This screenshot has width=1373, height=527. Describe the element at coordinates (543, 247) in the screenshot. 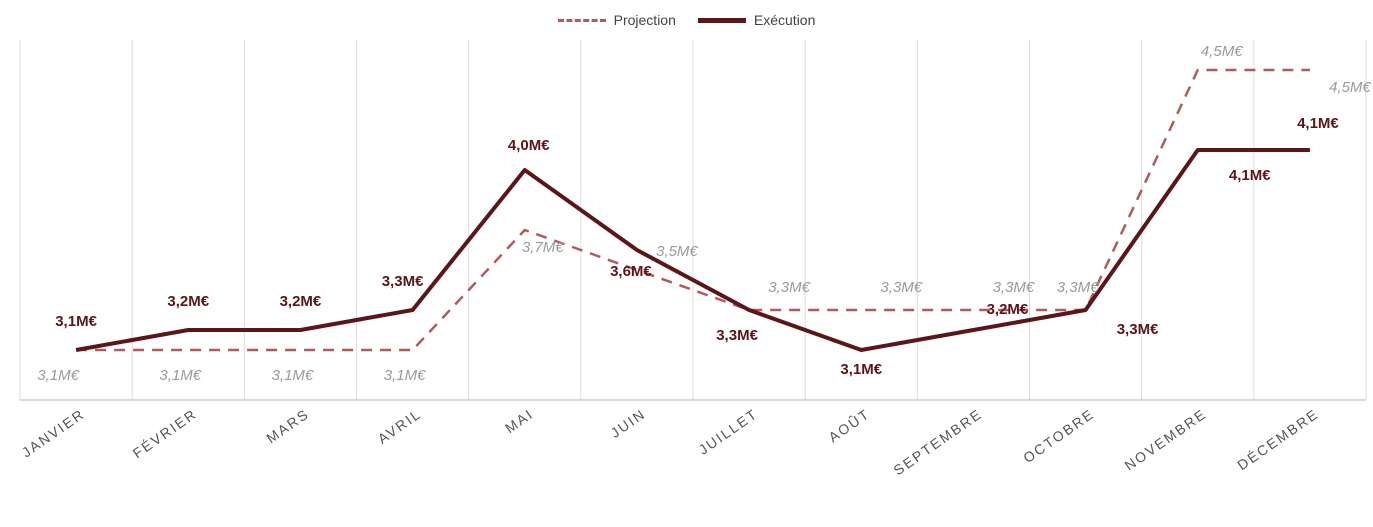

I see `data-label-projection: 3,7M€` at that location.